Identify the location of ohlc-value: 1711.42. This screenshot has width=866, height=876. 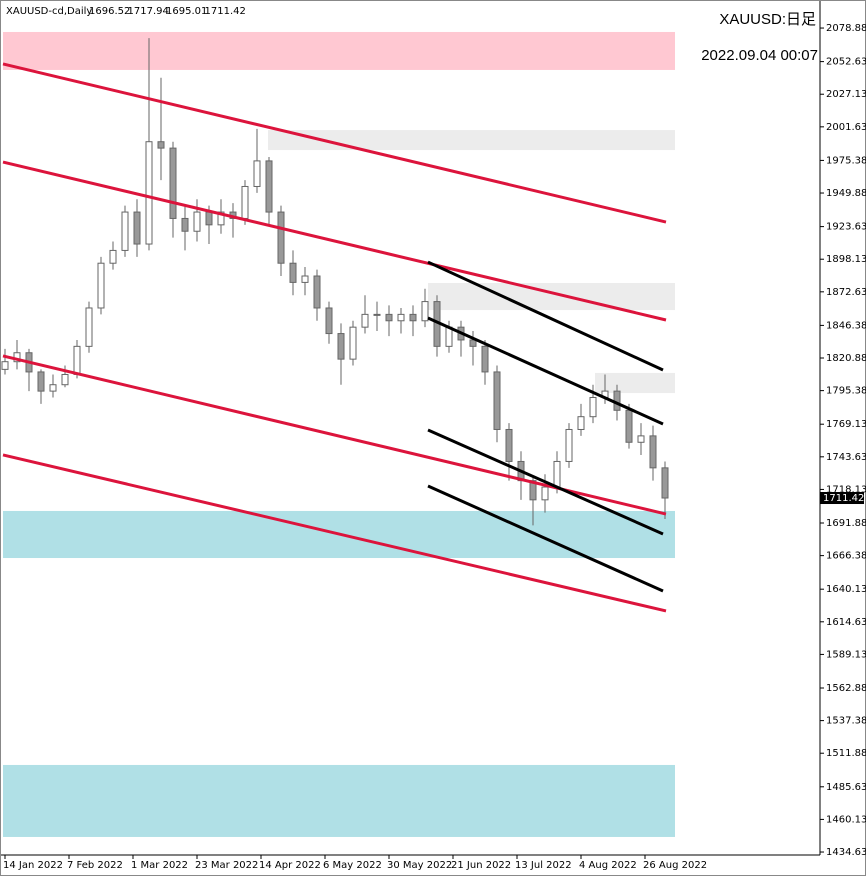
(225, 11).